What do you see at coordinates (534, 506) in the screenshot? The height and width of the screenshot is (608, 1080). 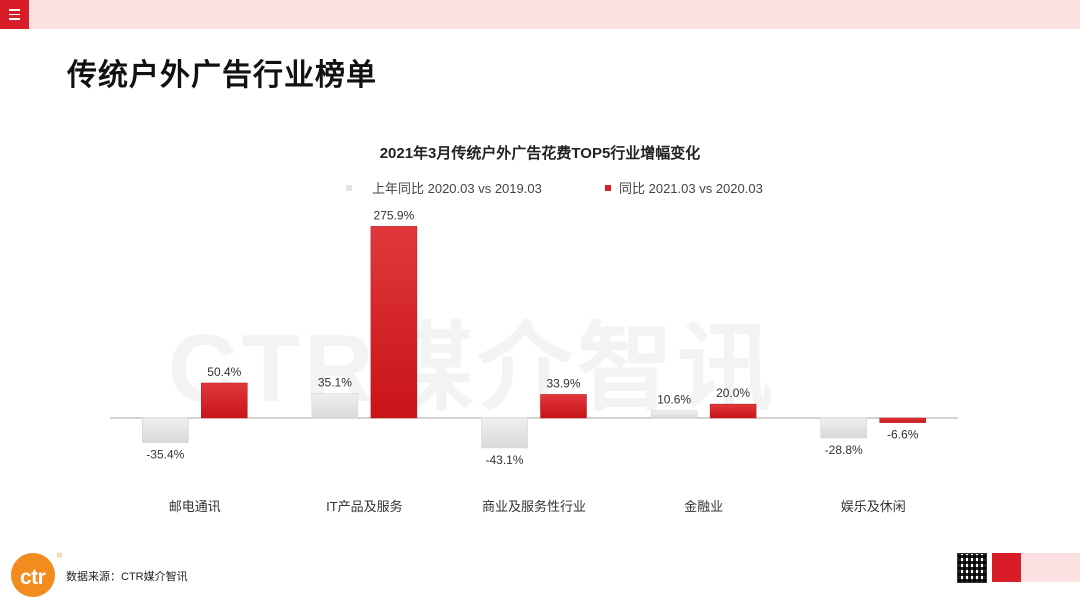 I see `category-label-2: 商业及服务性行业` at bounding box center [534, 506].